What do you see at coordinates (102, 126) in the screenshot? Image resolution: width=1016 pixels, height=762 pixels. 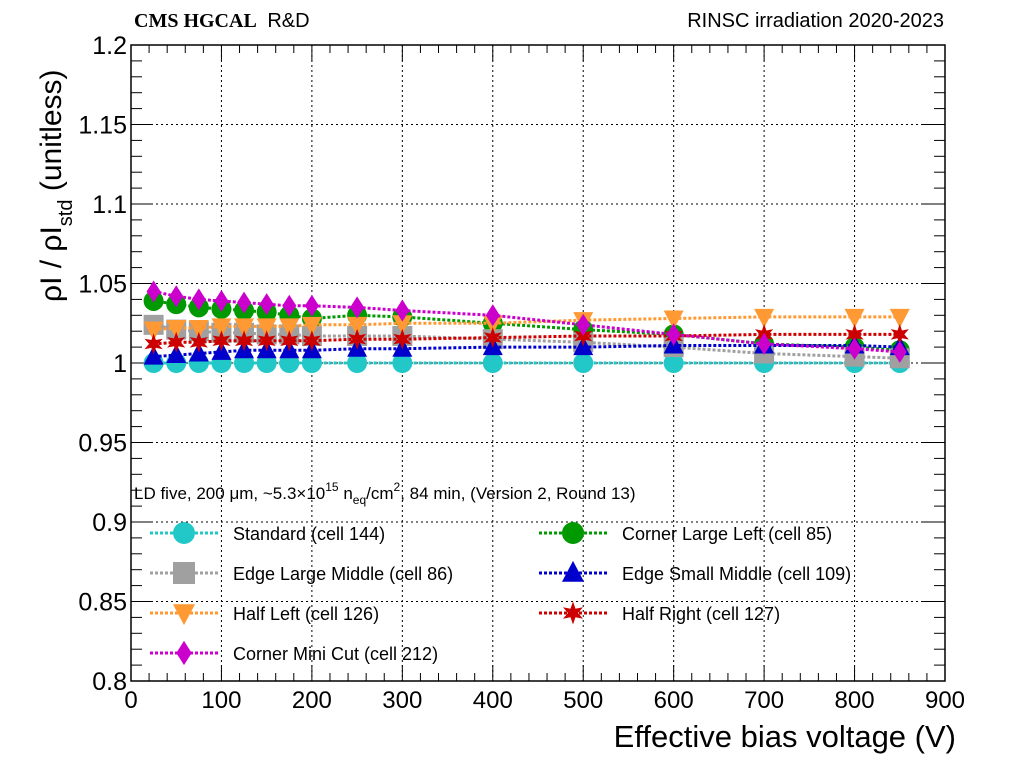 I see `y-tick-label: 1.15` at bounding box center [102, 126].